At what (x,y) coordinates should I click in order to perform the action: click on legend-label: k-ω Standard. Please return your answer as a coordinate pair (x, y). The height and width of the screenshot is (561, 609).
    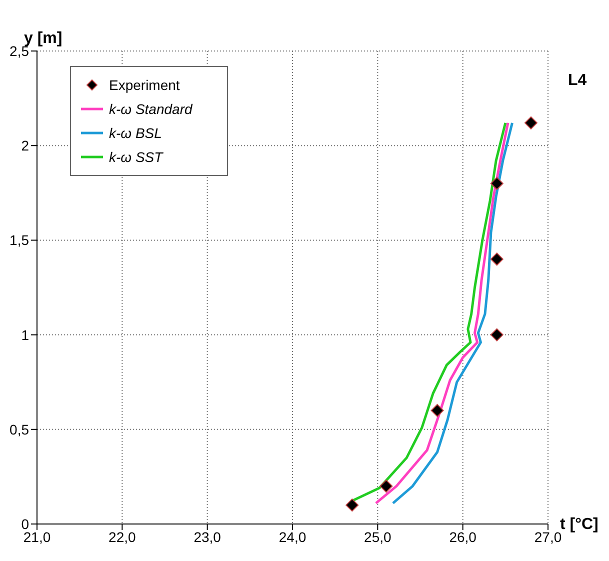
    Looking at the image, I should click on (150, 109).